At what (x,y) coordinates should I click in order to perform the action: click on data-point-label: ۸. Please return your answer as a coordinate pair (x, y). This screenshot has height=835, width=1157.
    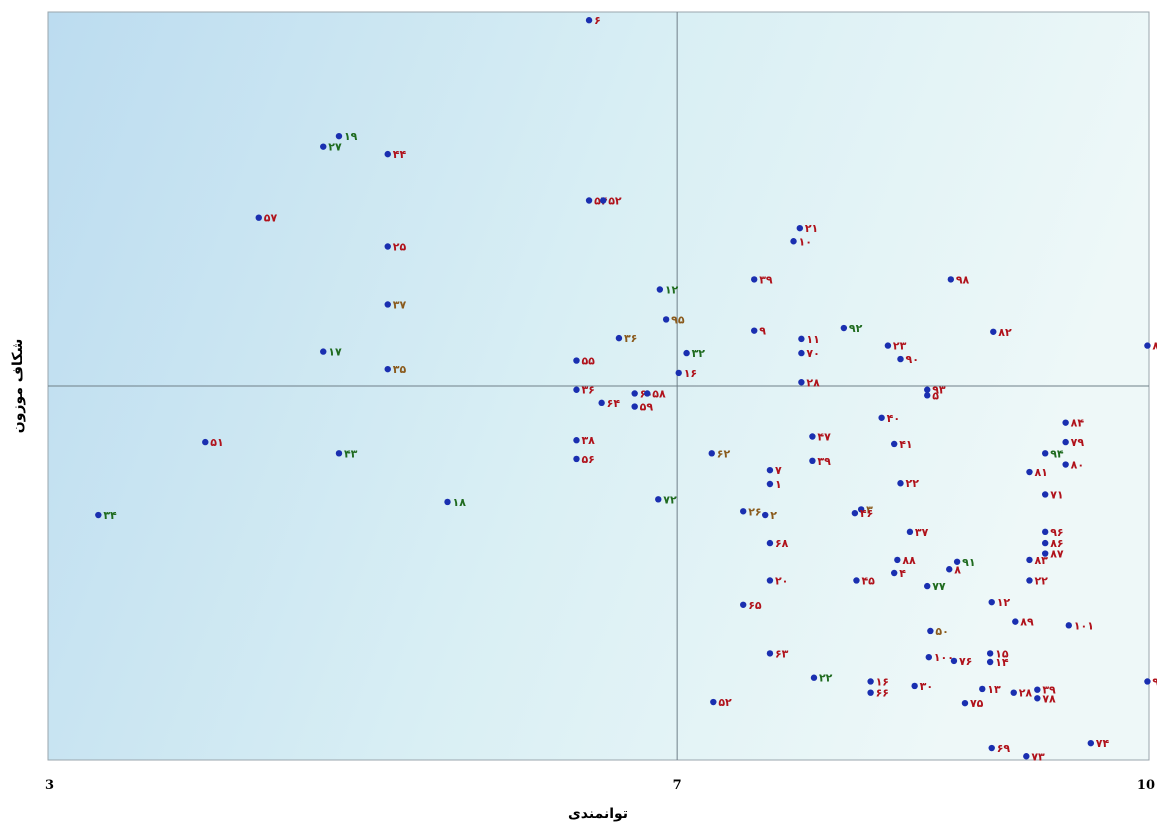
    Looking at the image, I should click on (957, 569).